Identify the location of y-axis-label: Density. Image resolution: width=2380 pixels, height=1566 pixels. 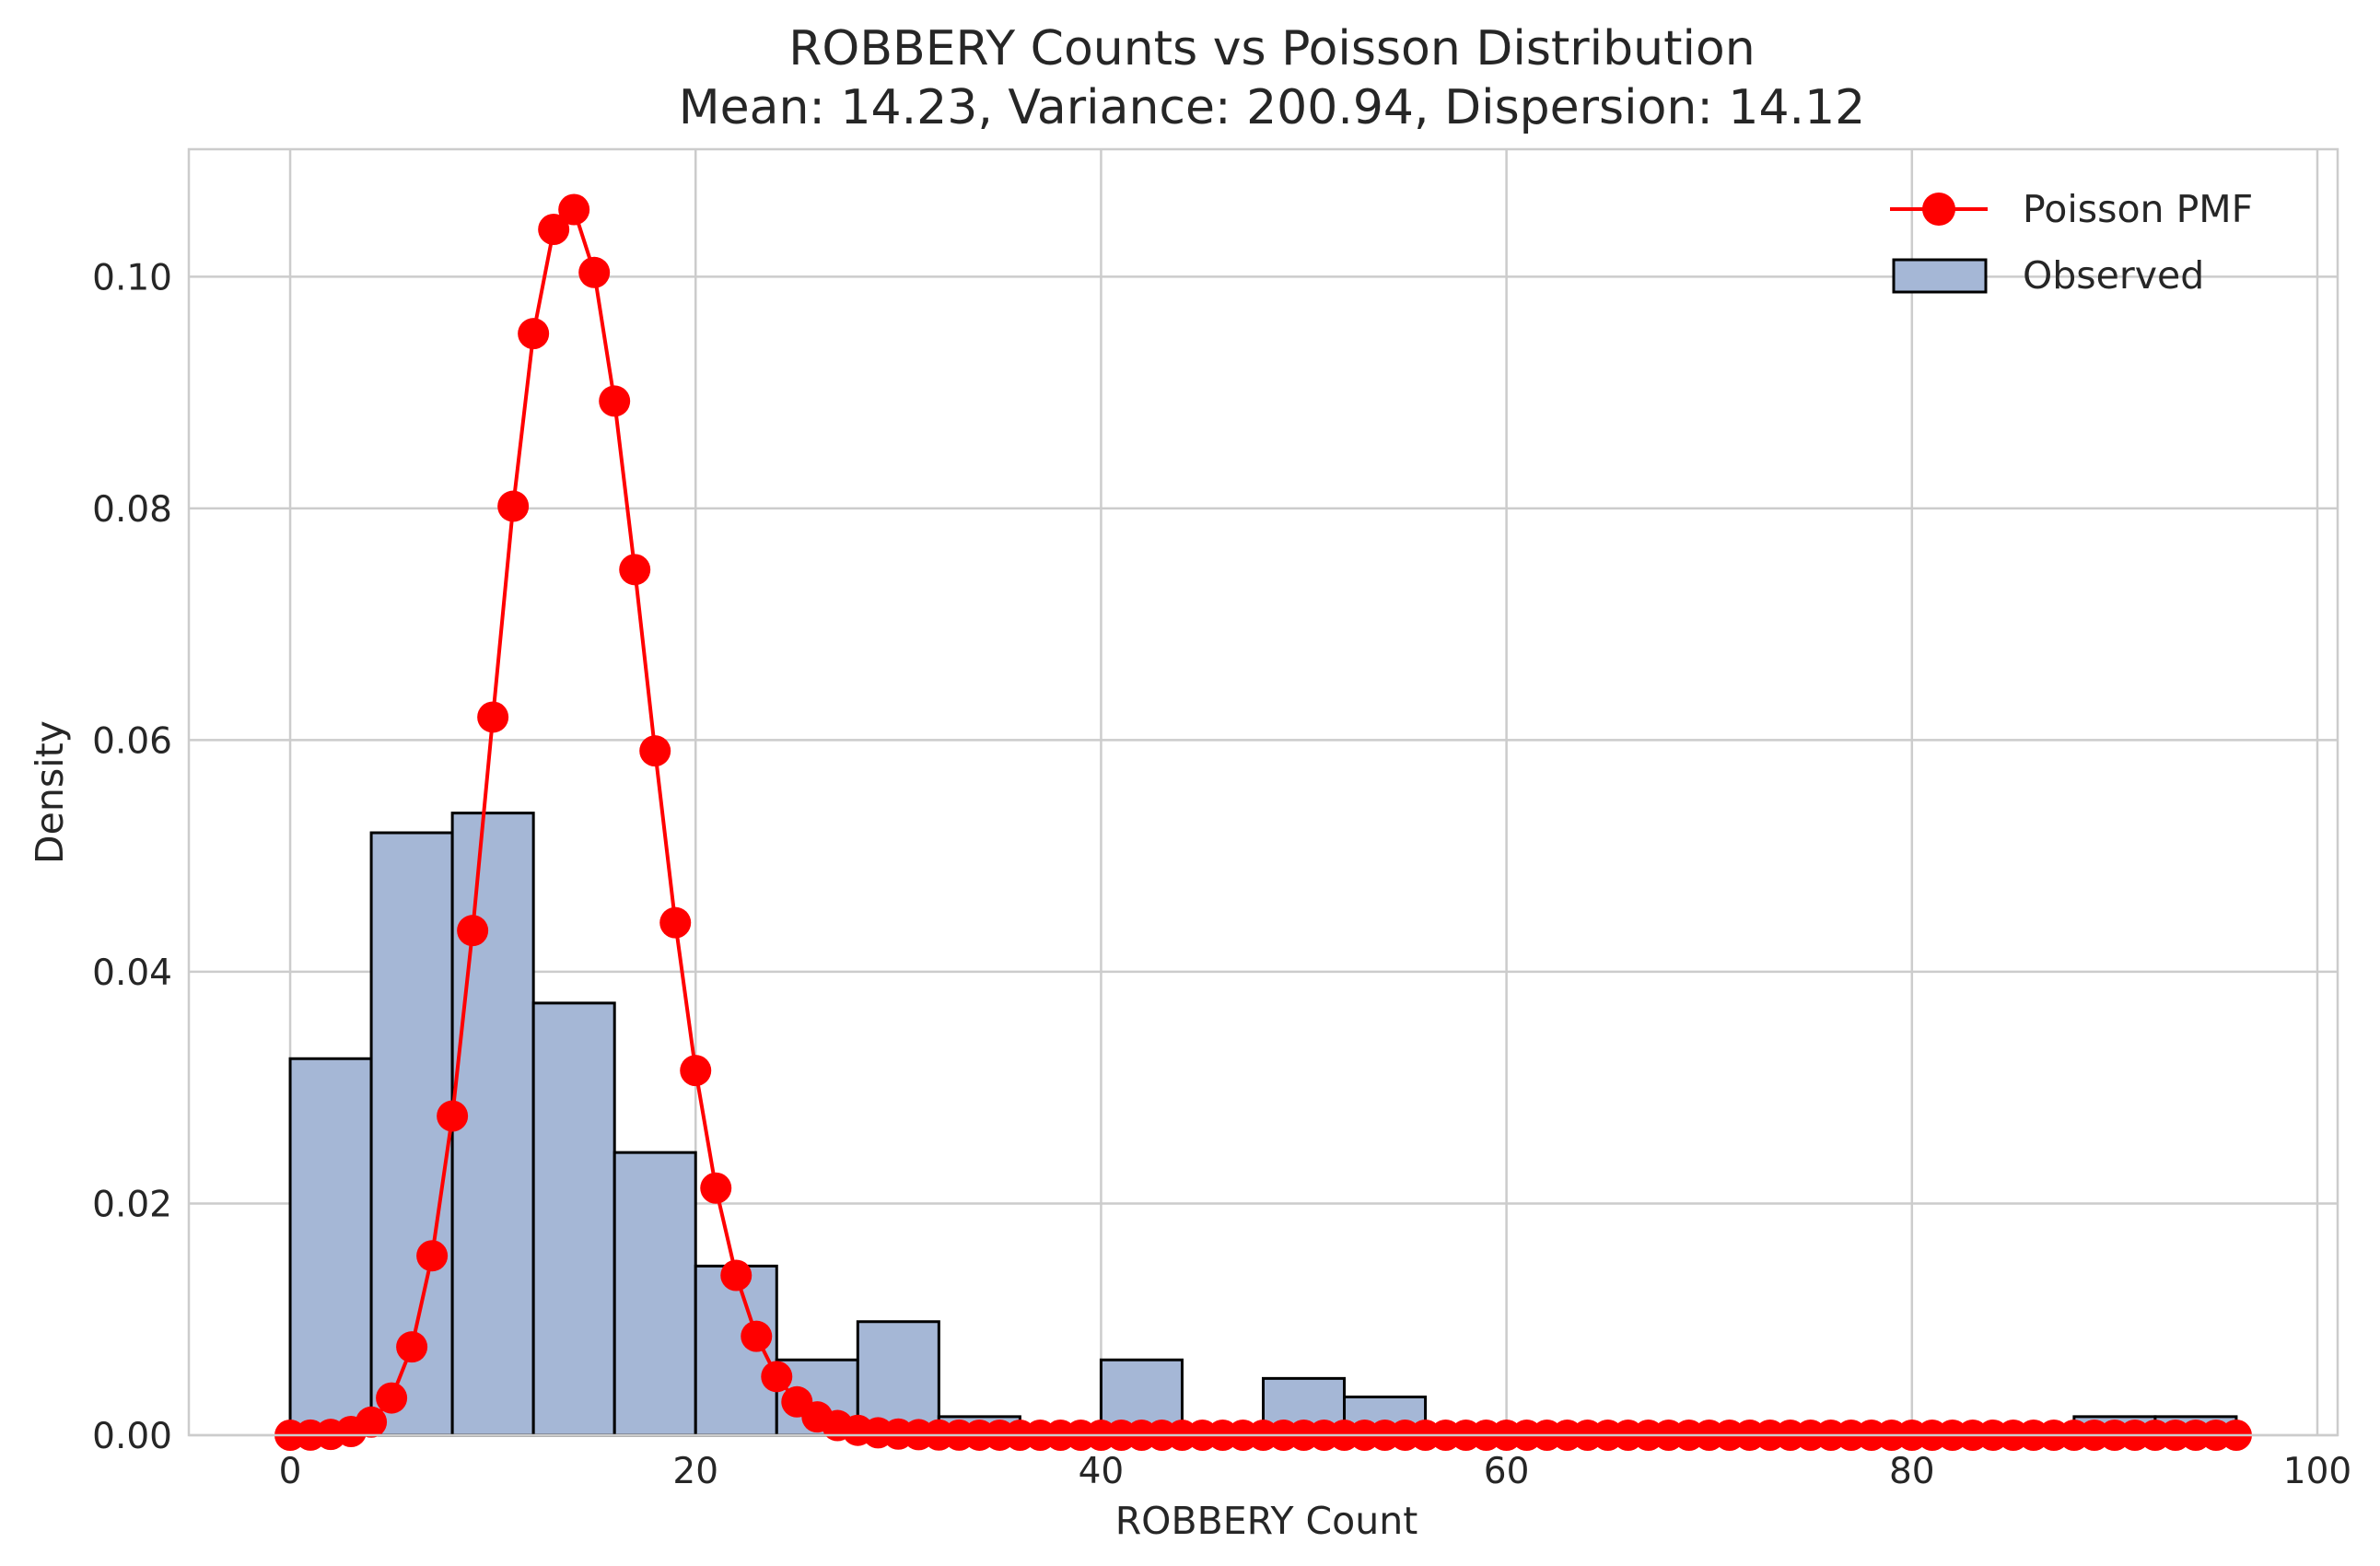
(50, 792).